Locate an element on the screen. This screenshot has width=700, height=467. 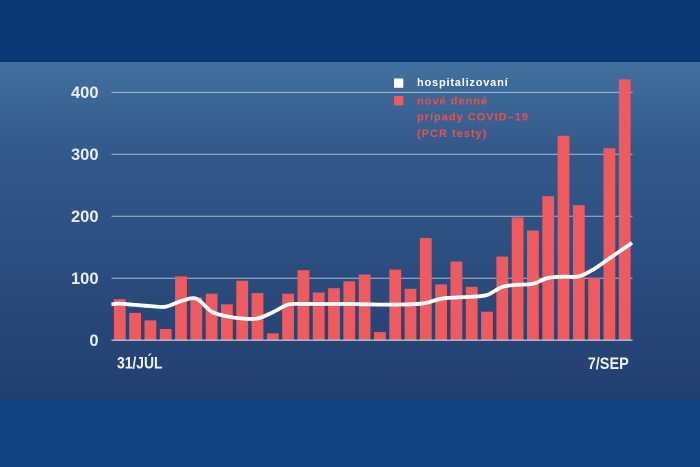
svg-text: prípady COVID–19 is located at coordinates (473, 118).